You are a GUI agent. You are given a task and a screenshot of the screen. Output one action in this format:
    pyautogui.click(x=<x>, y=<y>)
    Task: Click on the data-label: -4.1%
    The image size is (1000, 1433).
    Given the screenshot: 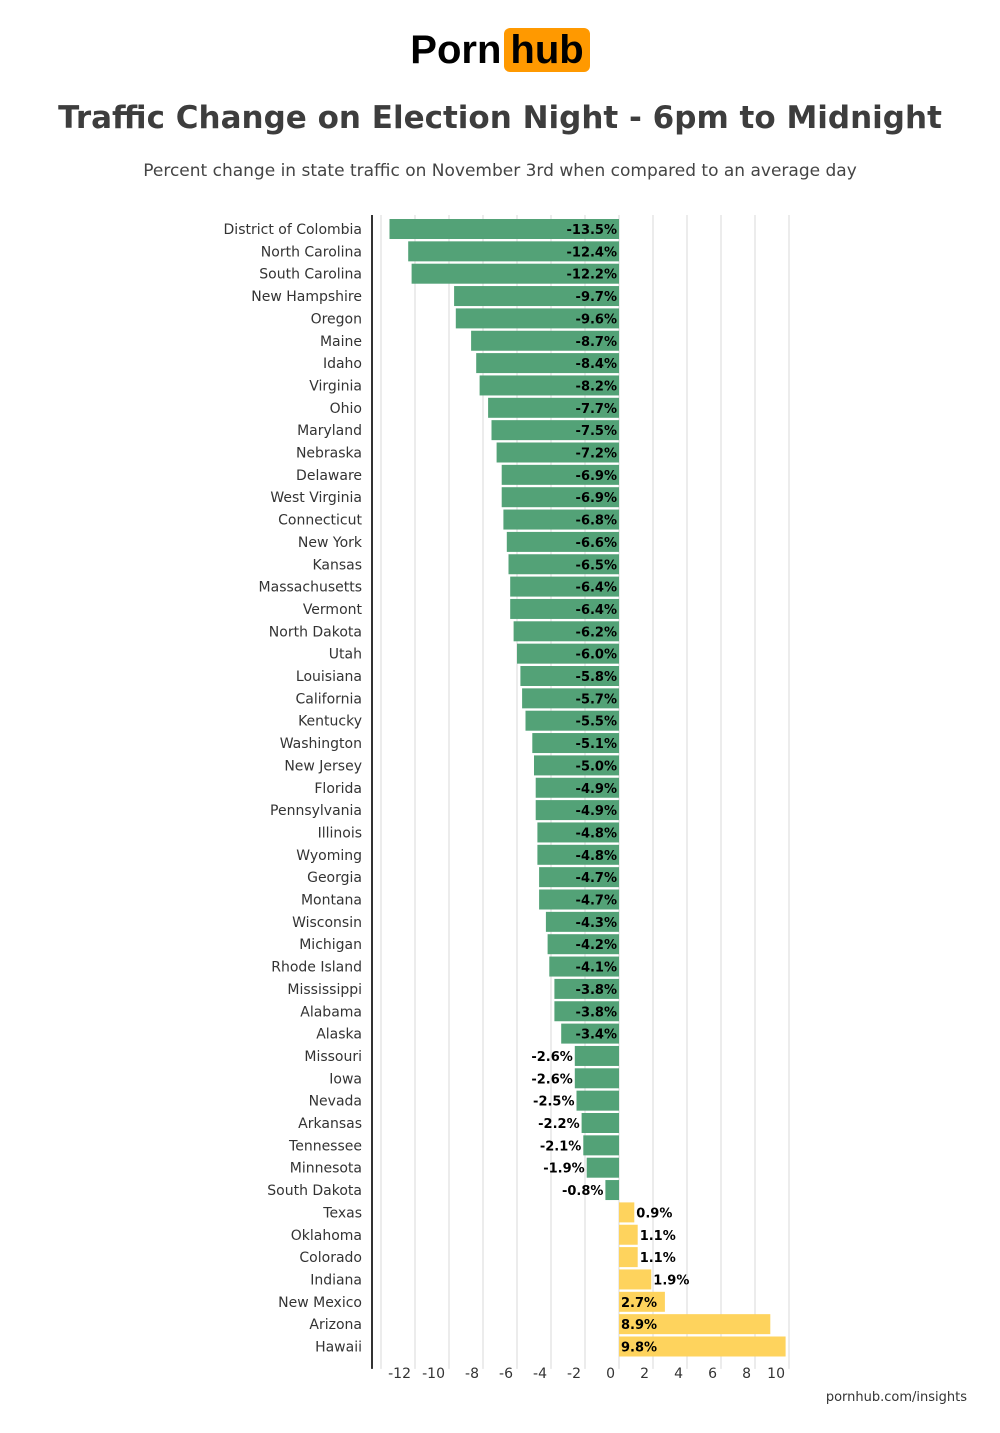 What is the action you would take?
    pyautogui.click(x=596, y=968)
    